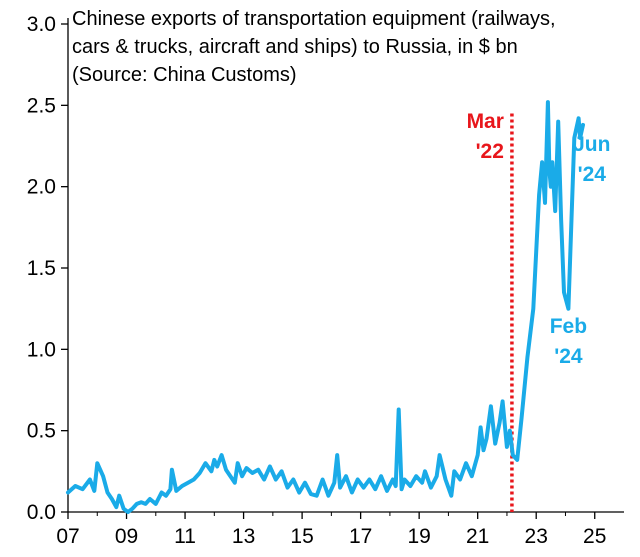  What do you see at coordinates (536, 536) in the screenshot?
I see `x-tick-label: 23` at bounding box center [536, 536].